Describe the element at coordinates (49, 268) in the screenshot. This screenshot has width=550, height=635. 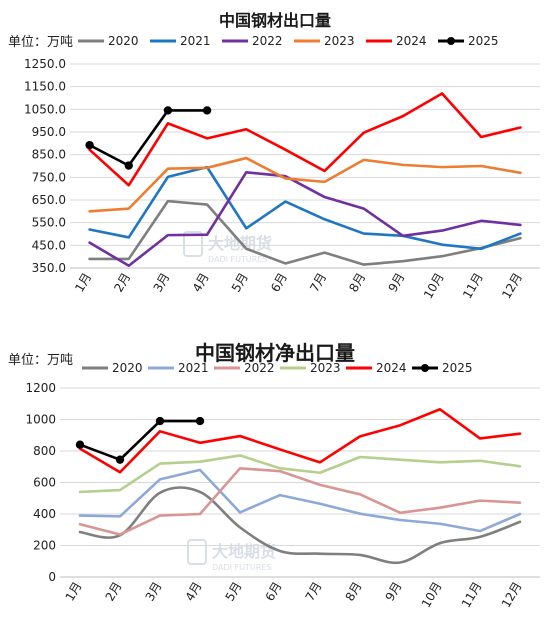
I see `y-tick-label: 350.0` at that location.